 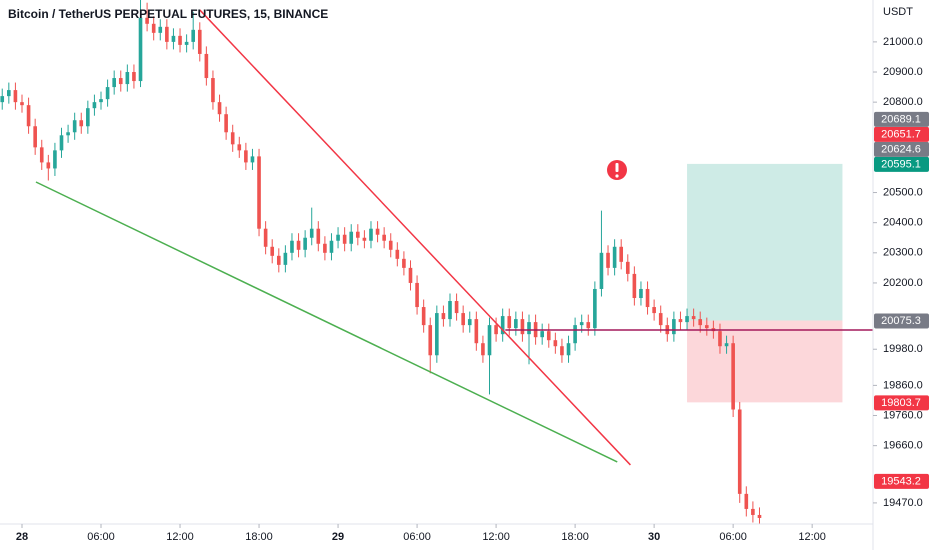 What do you see at coordinates (903, 385) in the screenshot?
I see `y-tick-label: 19860.0` at bounding box center [903, 385].